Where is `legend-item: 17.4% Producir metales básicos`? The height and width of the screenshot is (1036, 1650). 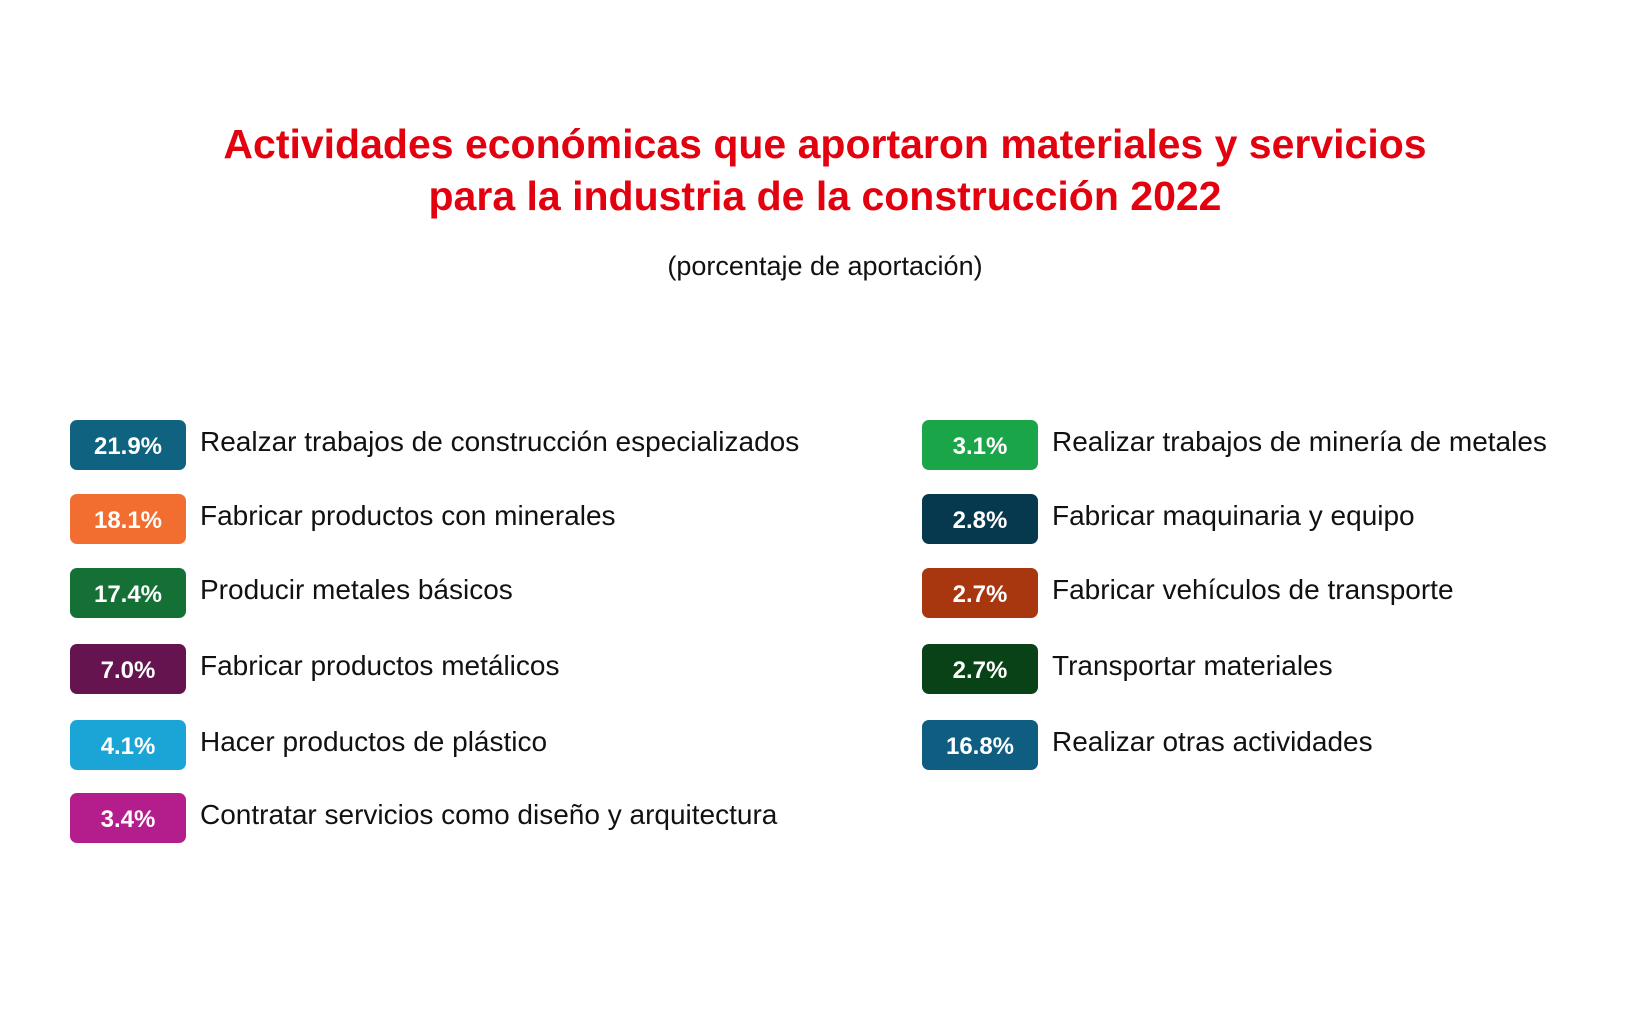
legend-item: 17.4% Producir metales básicos is located at coordinates (291, 593).